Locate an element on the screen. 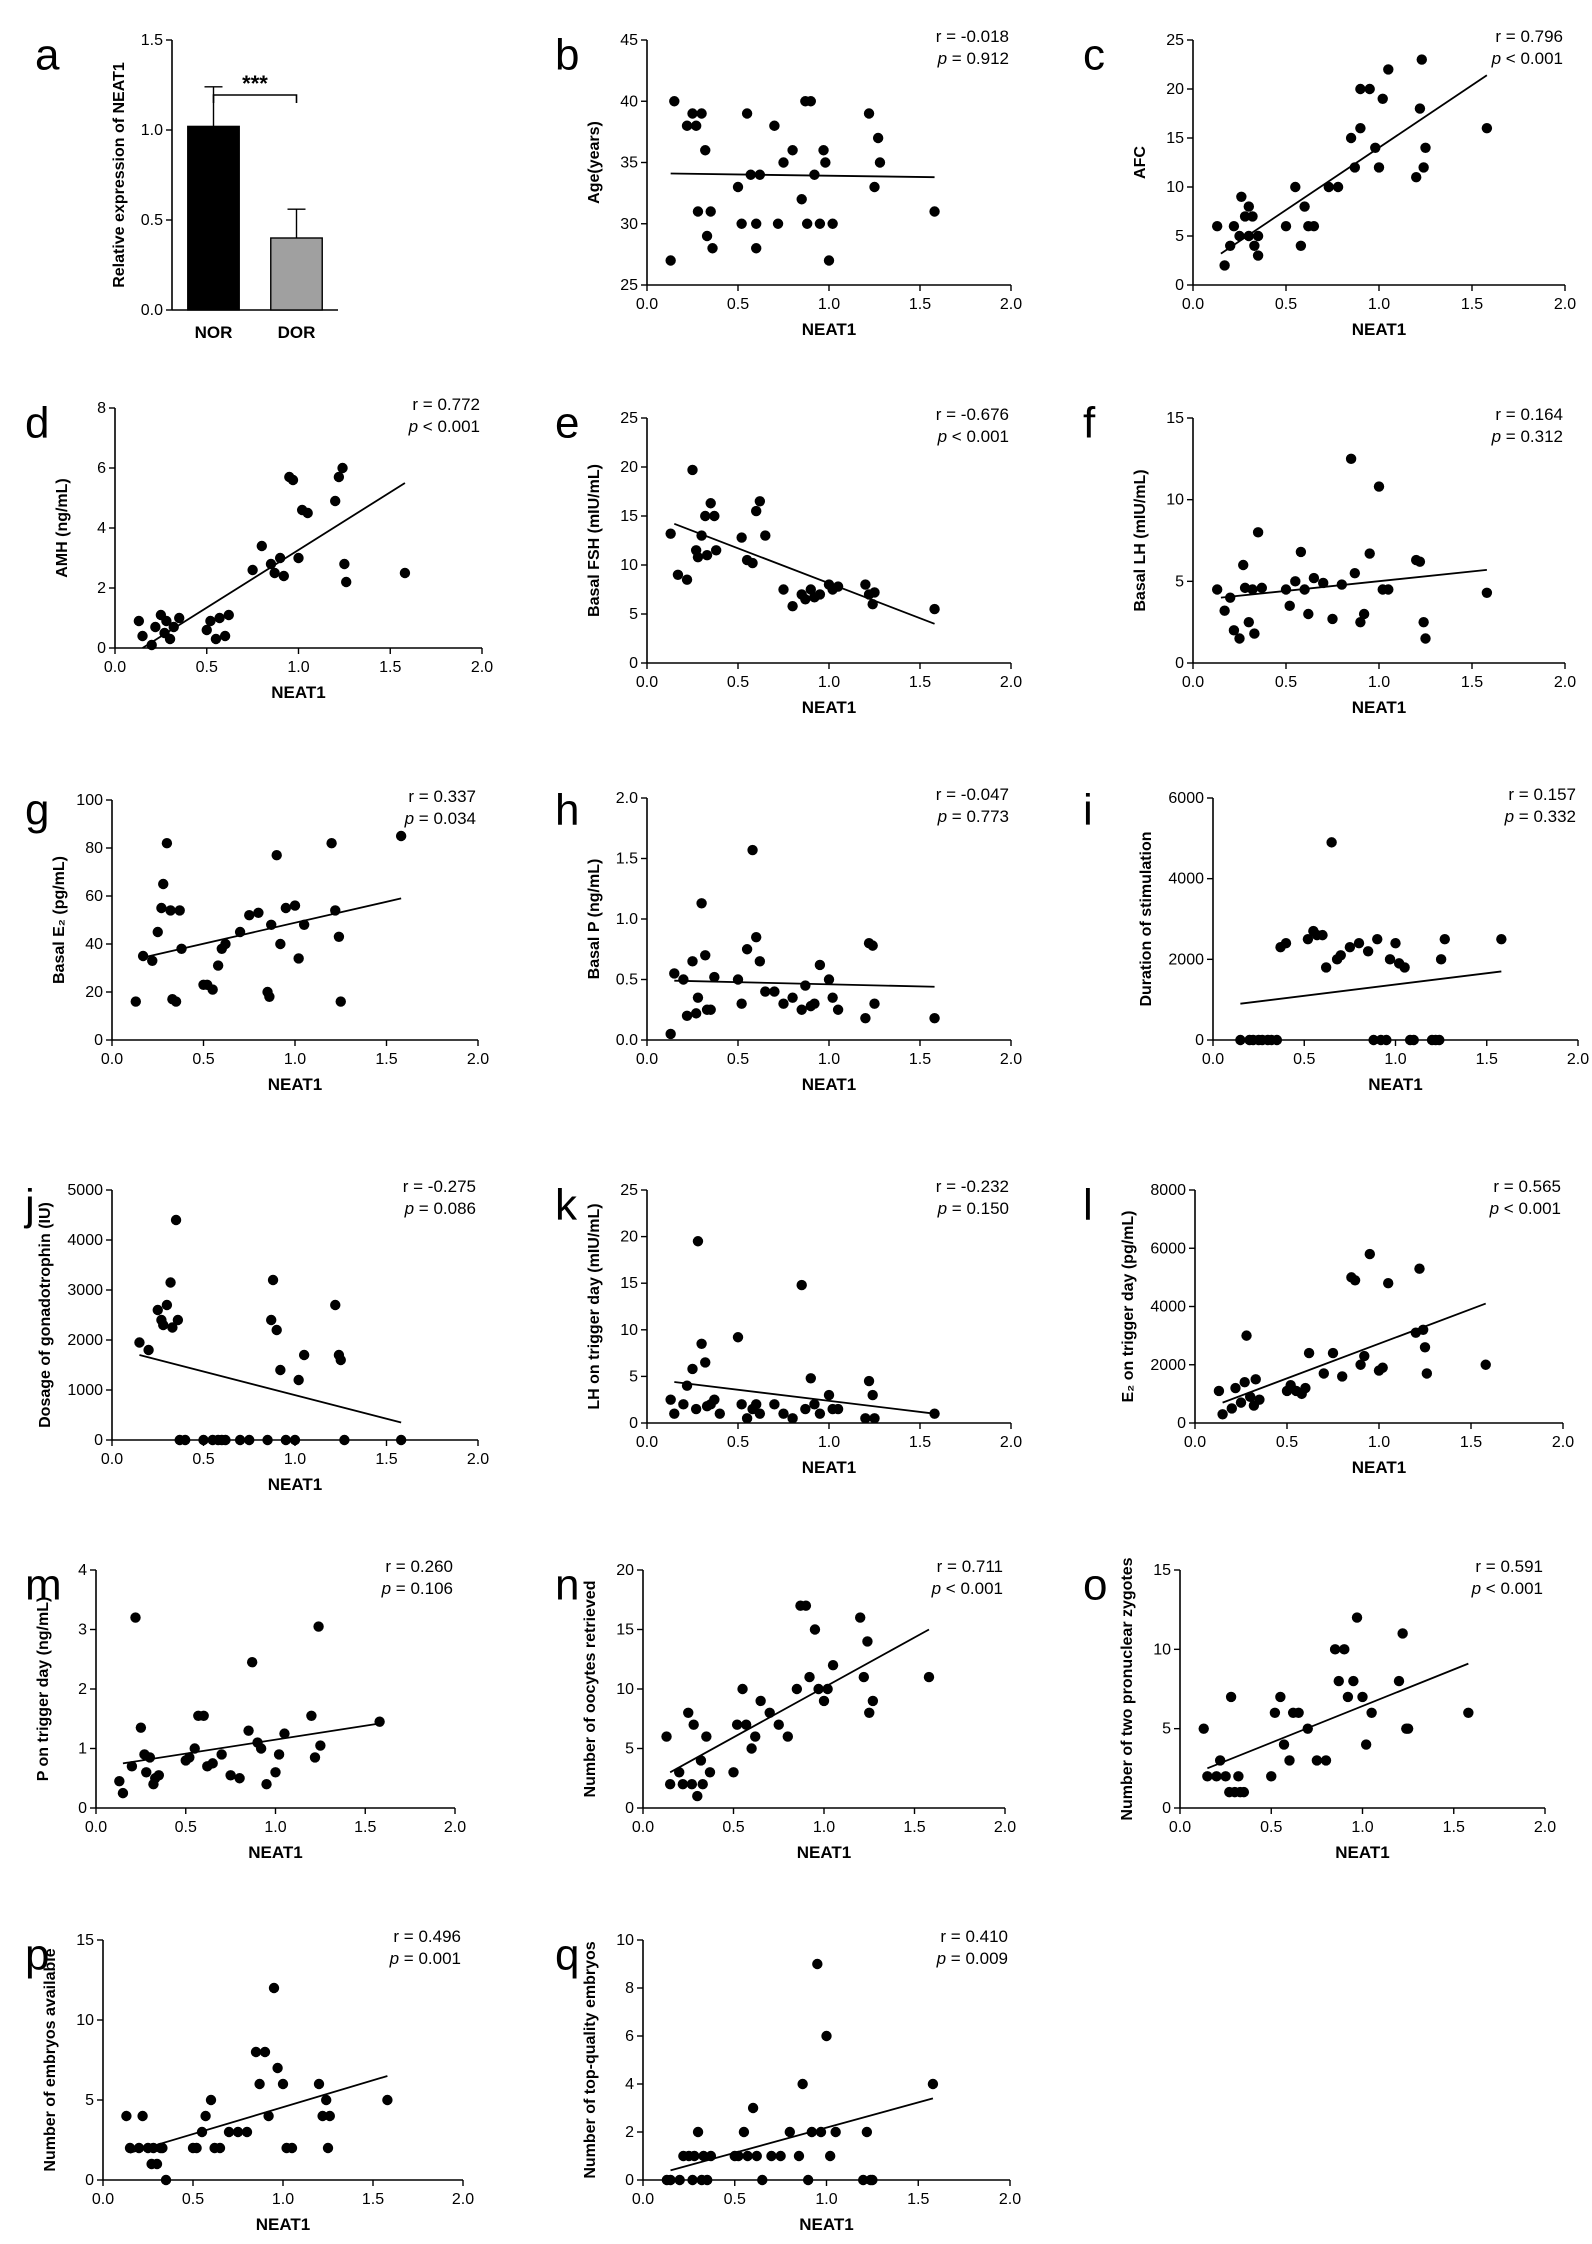 This screenshot has height=2244, width=1592. y-axis-label: Basal LH (mIU/mL) is located at coordinates (1140, 540).